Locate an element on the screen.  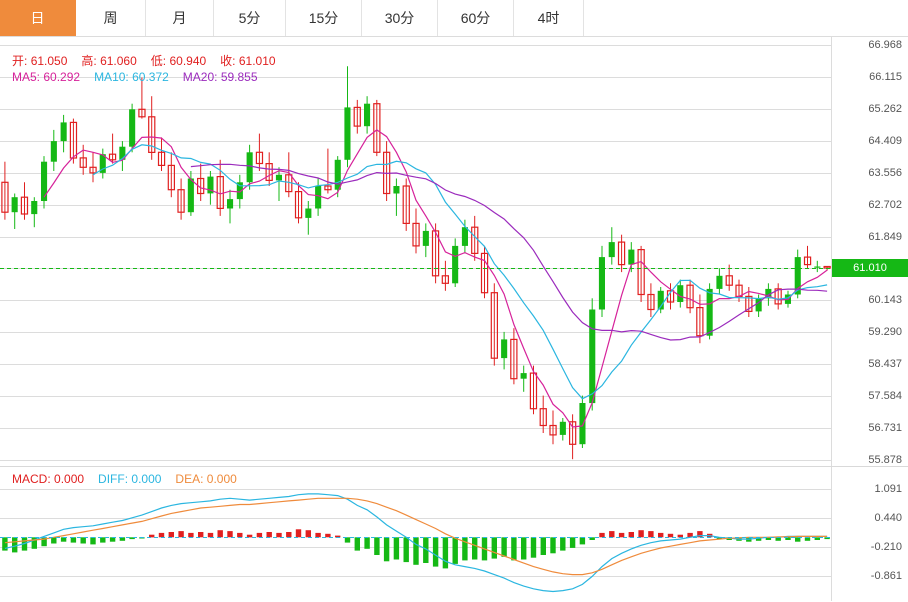
price-axis-label: 66.115 is located at coordinates (885, 76).